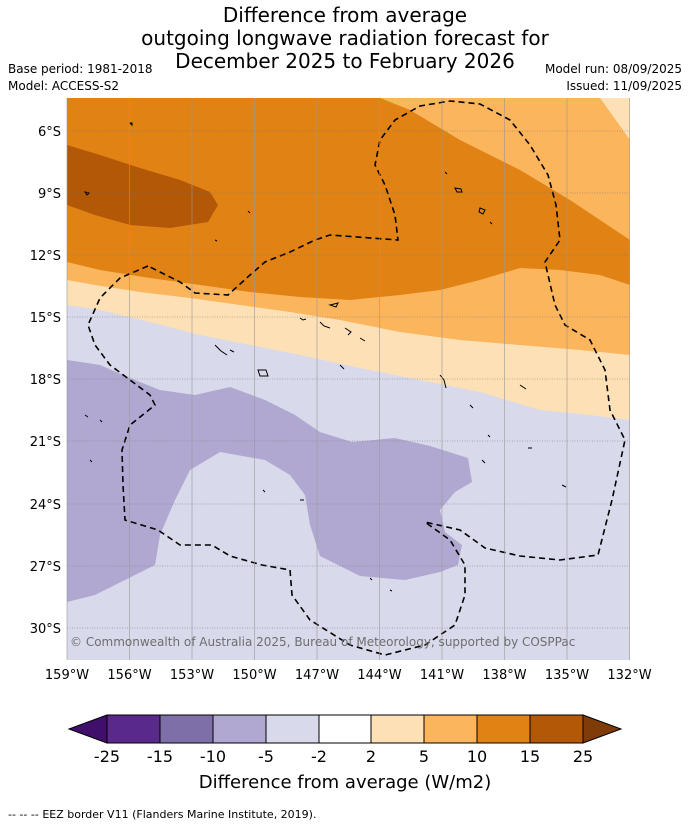  Describe the element at coordinates (567, 675) in the screenshot. I see `lon-label-135w: 135°W` at that location.